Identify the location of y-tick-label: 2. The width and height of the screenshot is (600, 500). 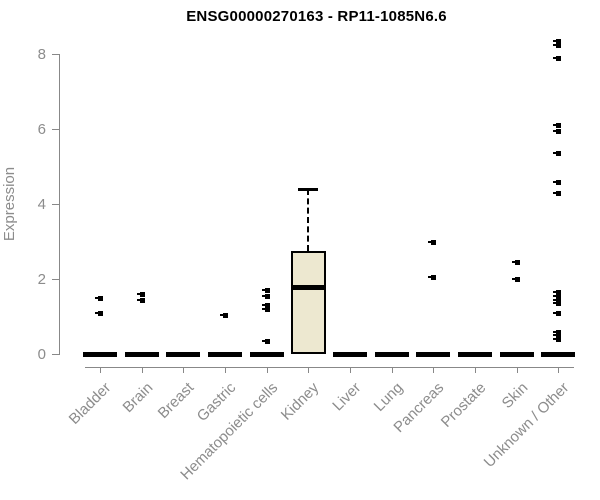
(41, 279).